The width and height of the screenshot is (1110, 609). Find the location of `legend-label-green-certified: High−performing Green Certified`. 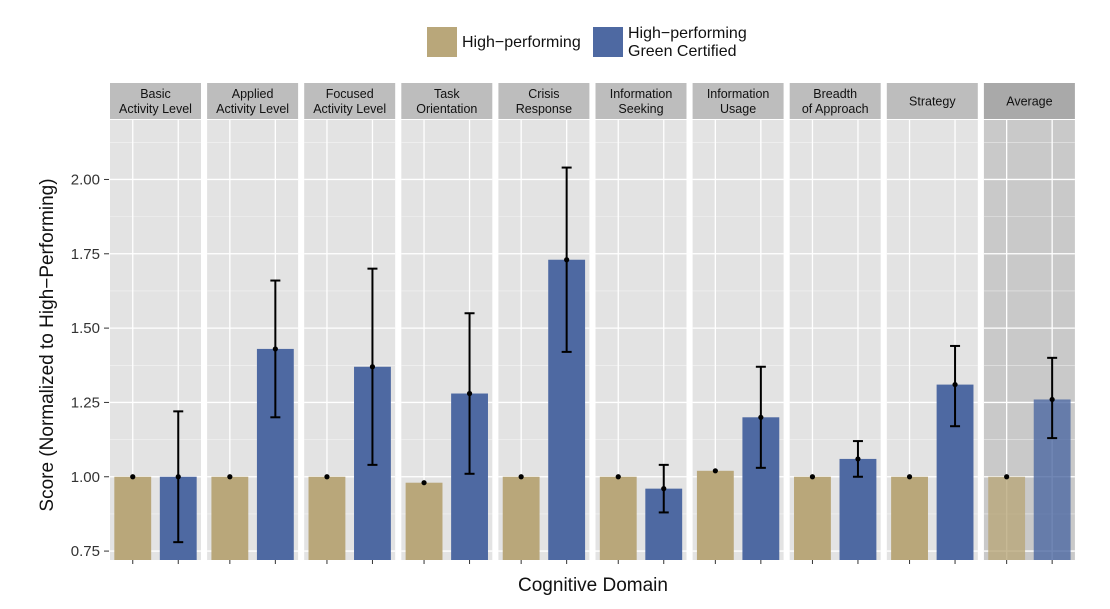

legend-label-green-certified: High−performing Green Certified is located at coordinates (687, 42).